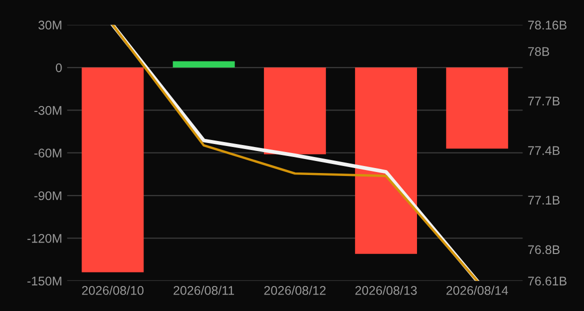 Image resolution: width=584 pixels, height=311 pixels. What do you see at coordinates (113, 290) in the screenshot?
I see `x-tick-label: 2026/08/10` at bounding box center [113, 290].